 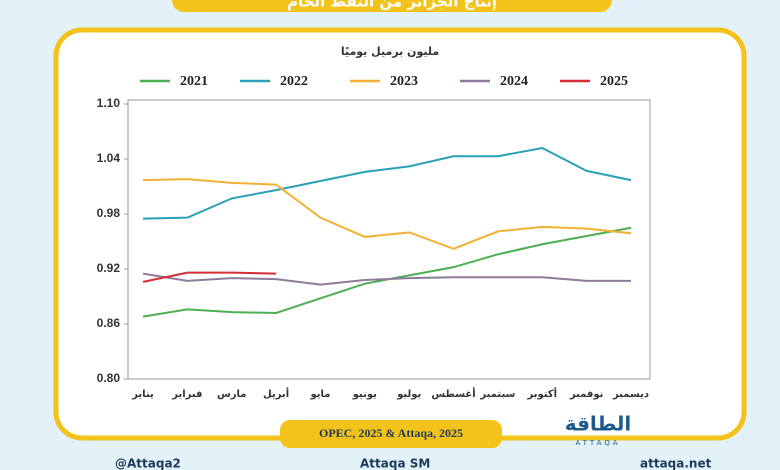 I want to click on x-tick-label: مارس, so click(x=232, y=394).